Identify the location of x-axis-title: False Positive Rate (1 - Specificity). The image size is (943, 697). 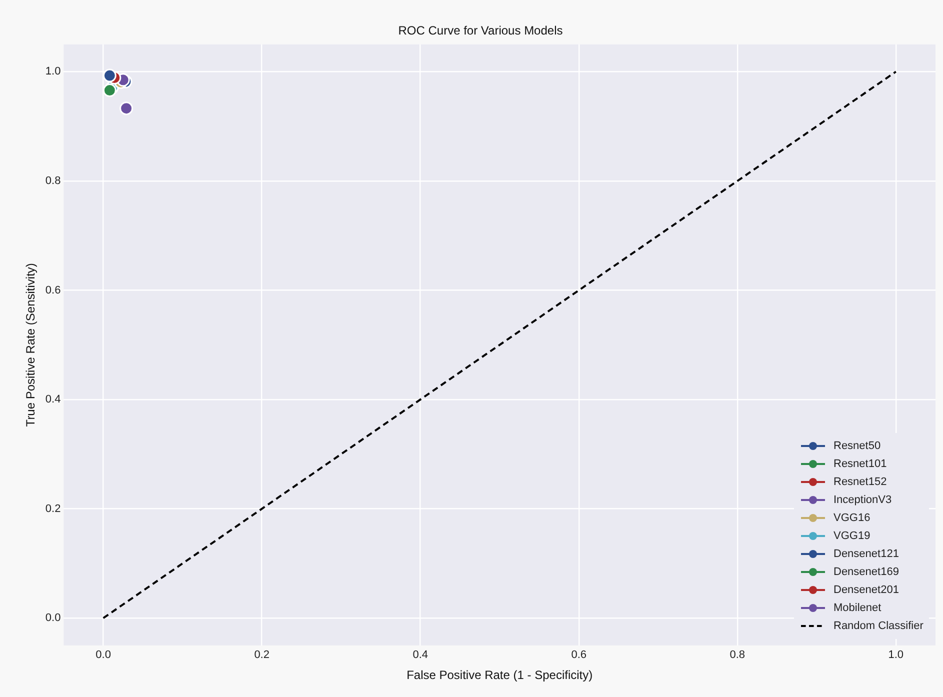
(499, 675).